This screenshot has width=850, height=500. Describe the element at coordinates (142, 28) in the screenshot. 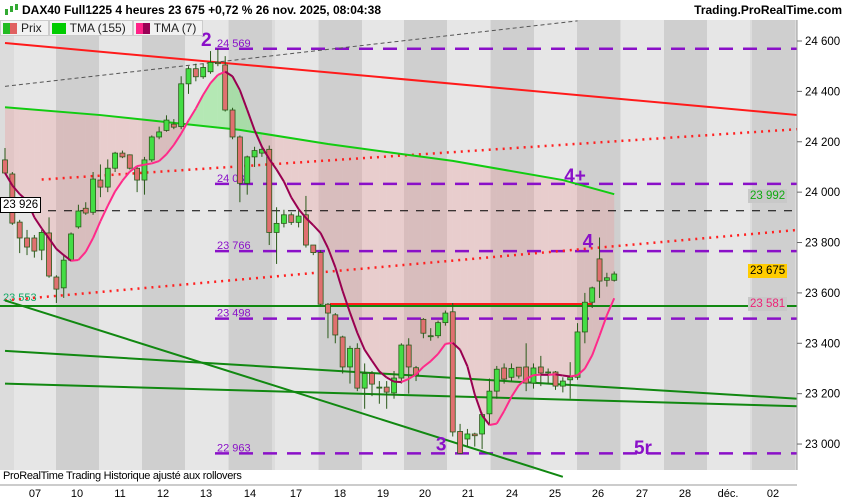

I see `tma7-swatch-icon` at that location.